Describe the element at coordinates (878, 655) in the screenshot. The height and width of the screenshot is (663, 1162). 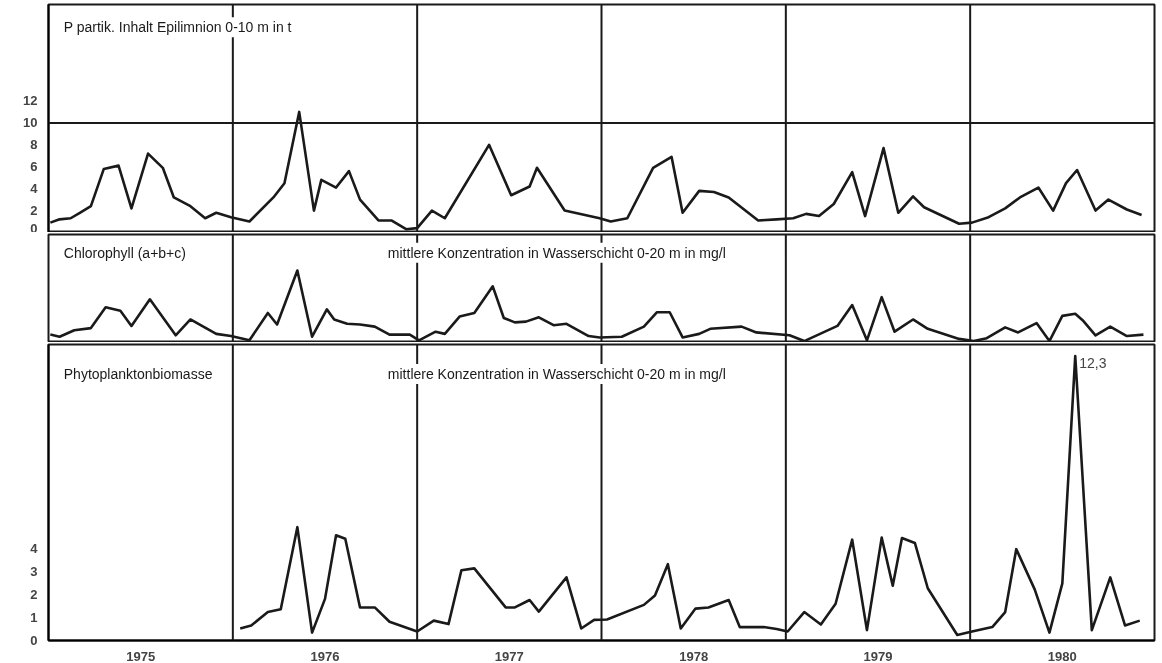
I see `x-tick-label: 1979` at that location.